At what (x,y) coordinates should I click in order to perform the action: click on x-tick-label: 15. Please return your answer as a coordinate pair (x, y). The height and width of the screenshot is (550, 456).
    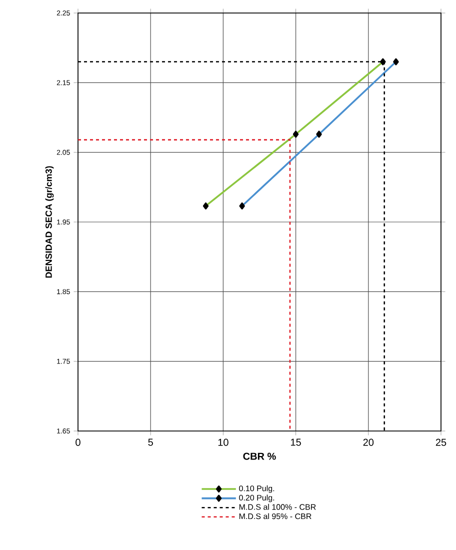
    Looking at the image, I should click on (296, 442).